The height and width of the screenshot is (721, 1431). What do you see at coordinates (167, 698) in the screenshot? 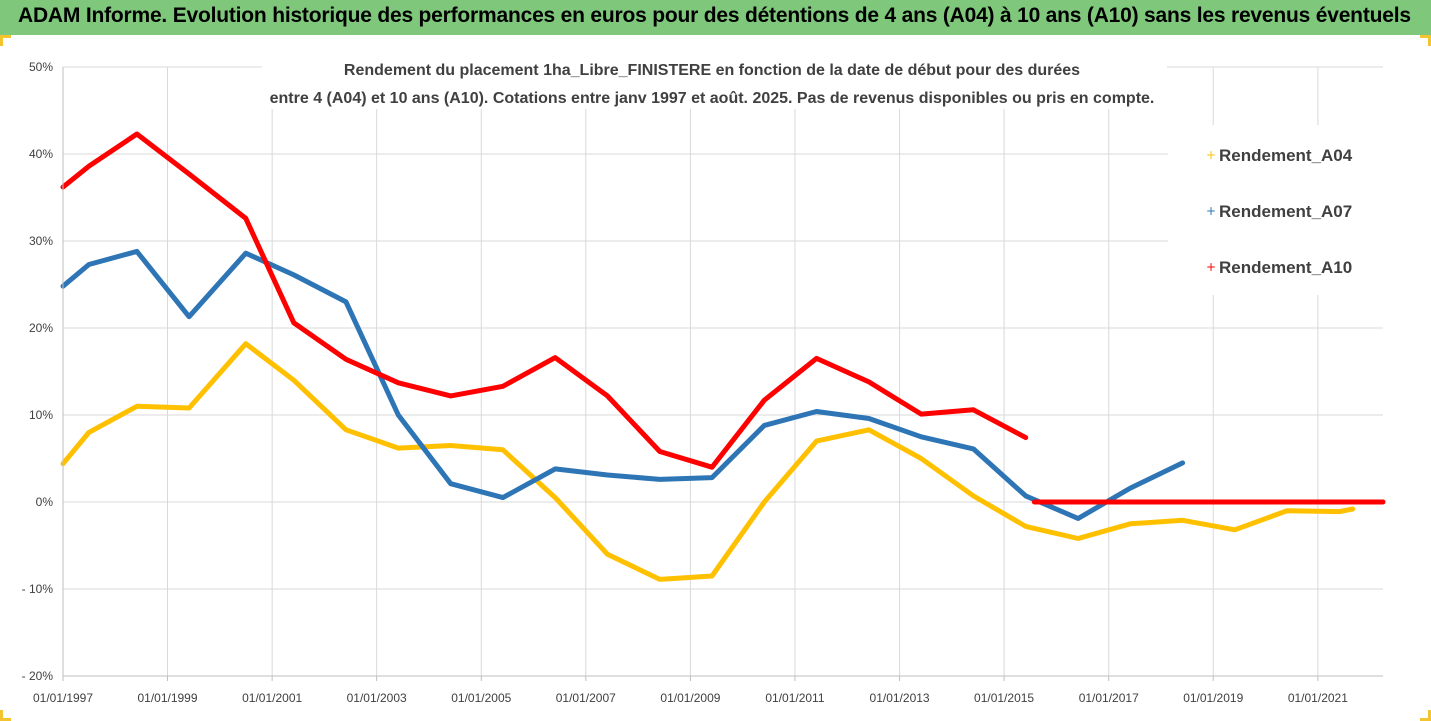
I see `x-tick-label: 01/01/1999` at bounding box center [167, 698].